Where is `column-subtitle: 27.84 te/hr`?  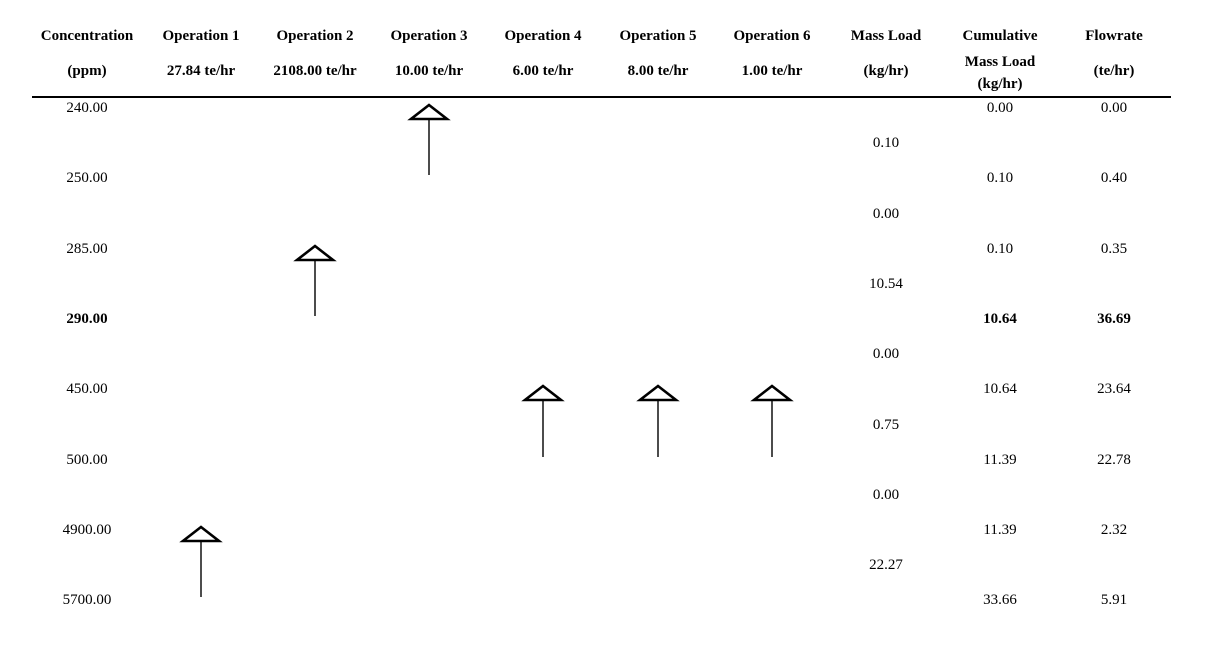 column-subtitle: 27.84 te/hr is located at coordinates (201, 71).